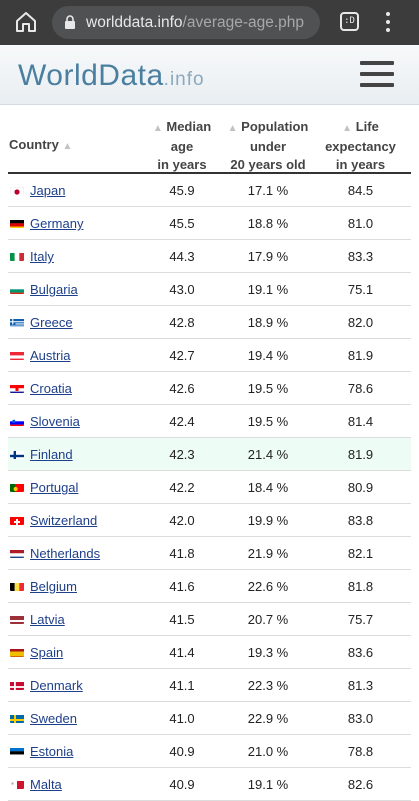  What do you see at coordinates (209, 454) in the screenshot?
I see `table-row: Finland 42.3 21.4 % 81.9` at bounding box center [209, 454].